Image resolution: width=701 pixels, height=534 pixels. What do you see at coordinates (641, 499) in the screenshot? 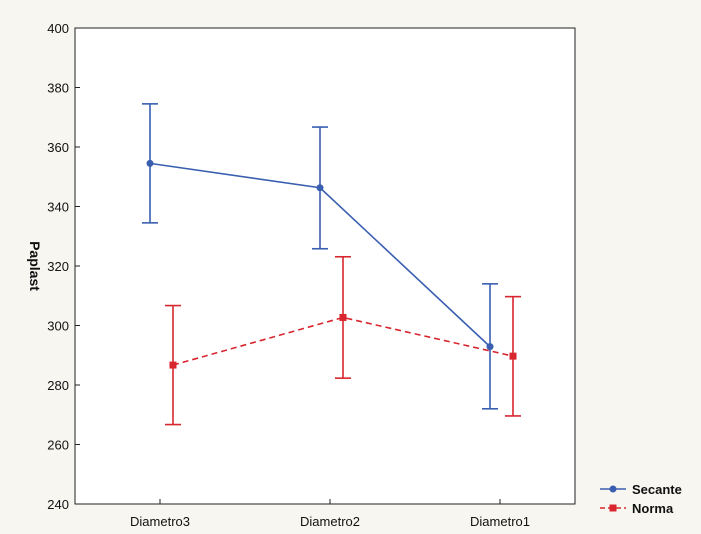
I see `legend: Secante Norma` at bounding box center [641, 499].